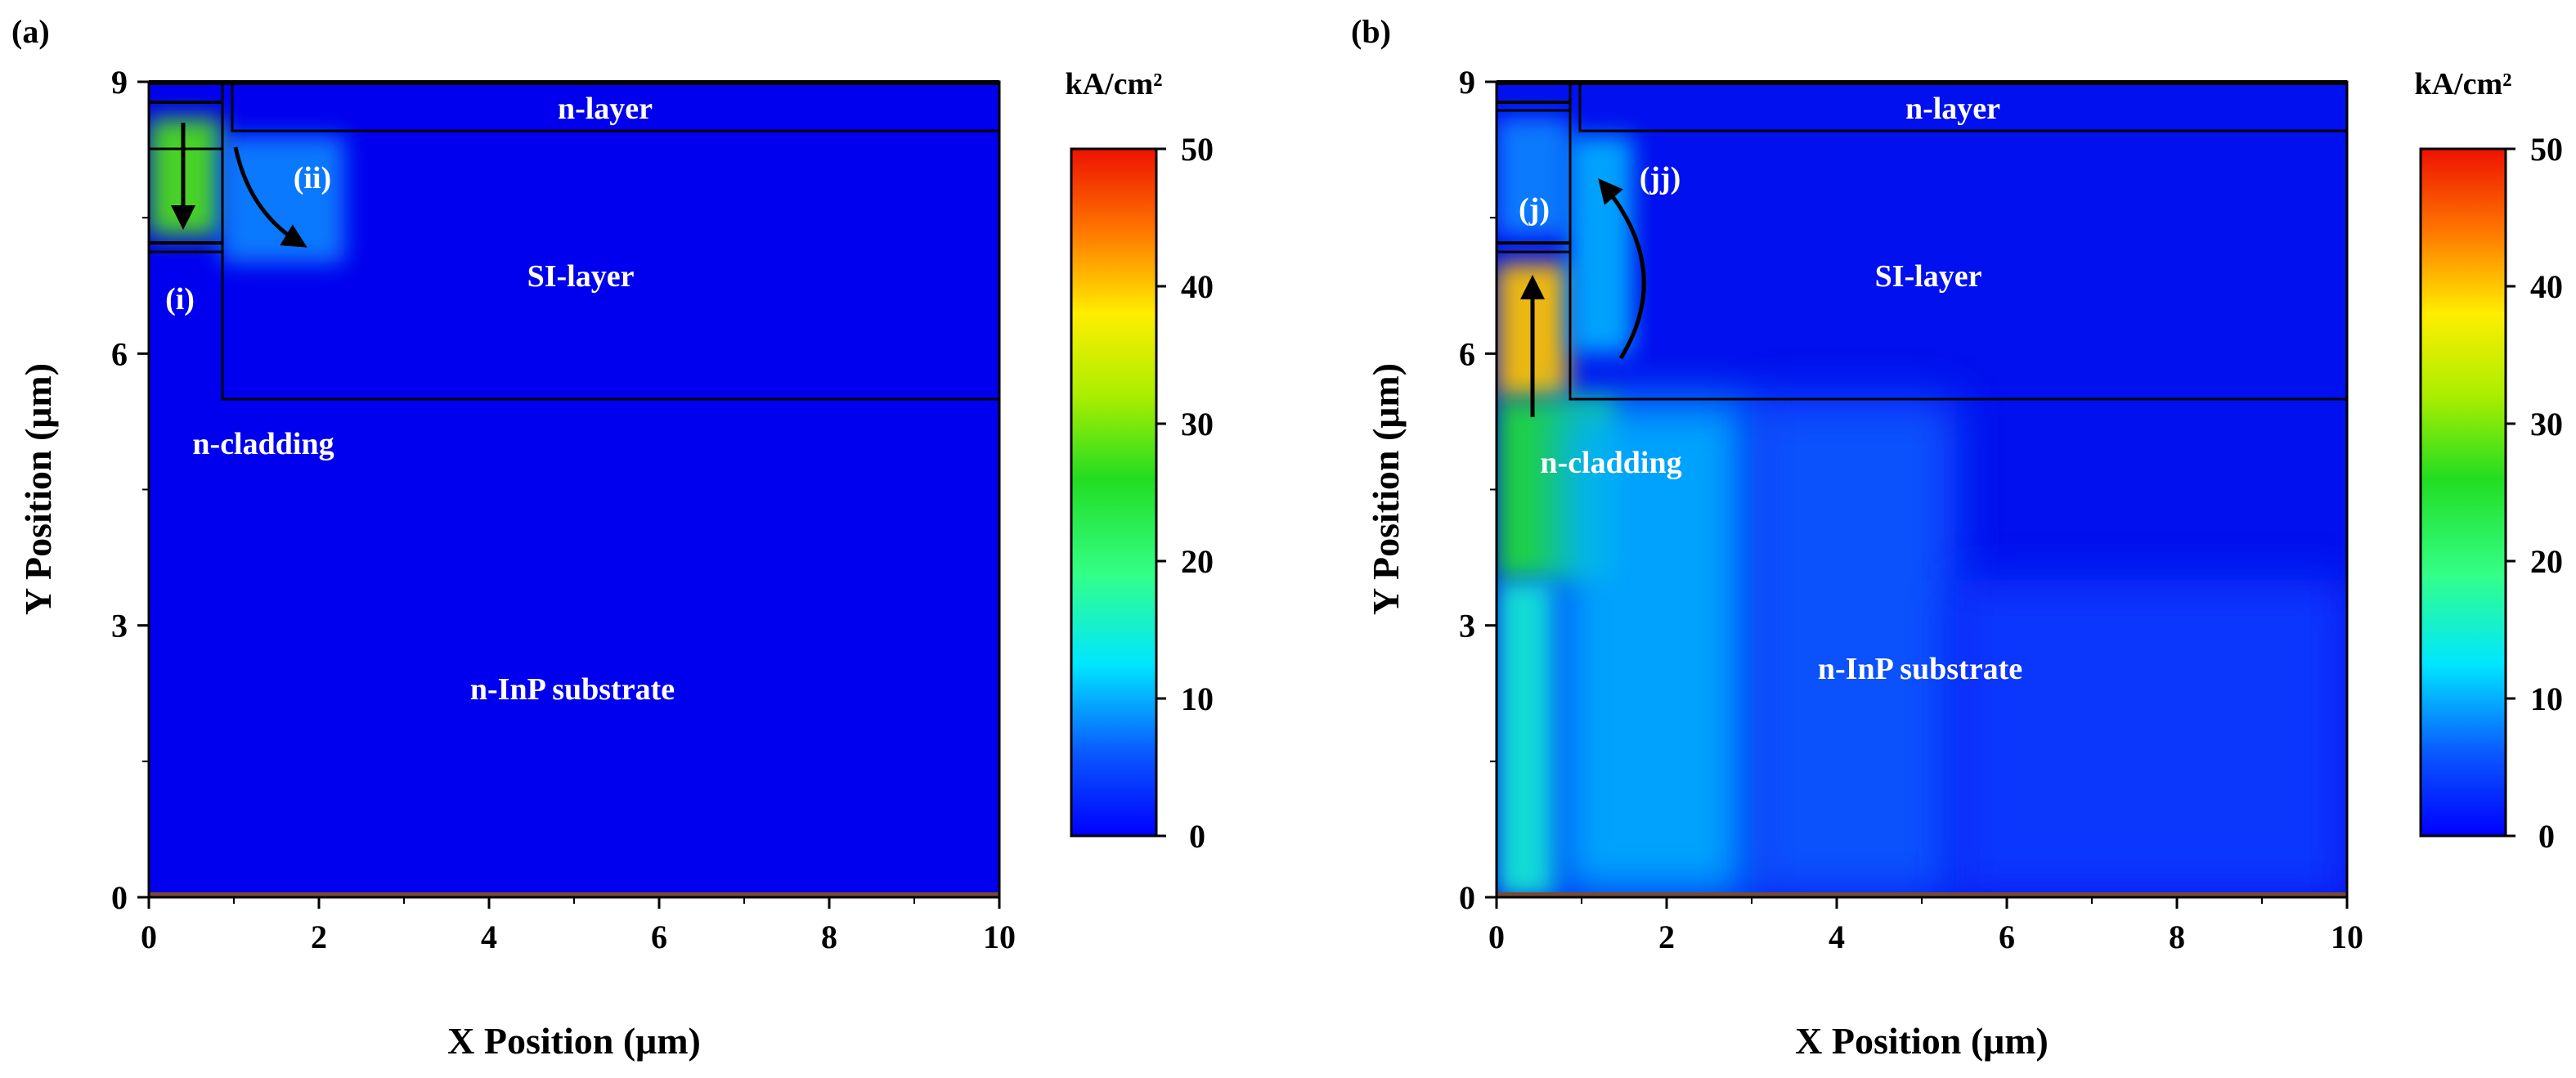 The width and height of the screenshot is (2576, 1078). I want to click on colorbar-b, so click(2463, 492).